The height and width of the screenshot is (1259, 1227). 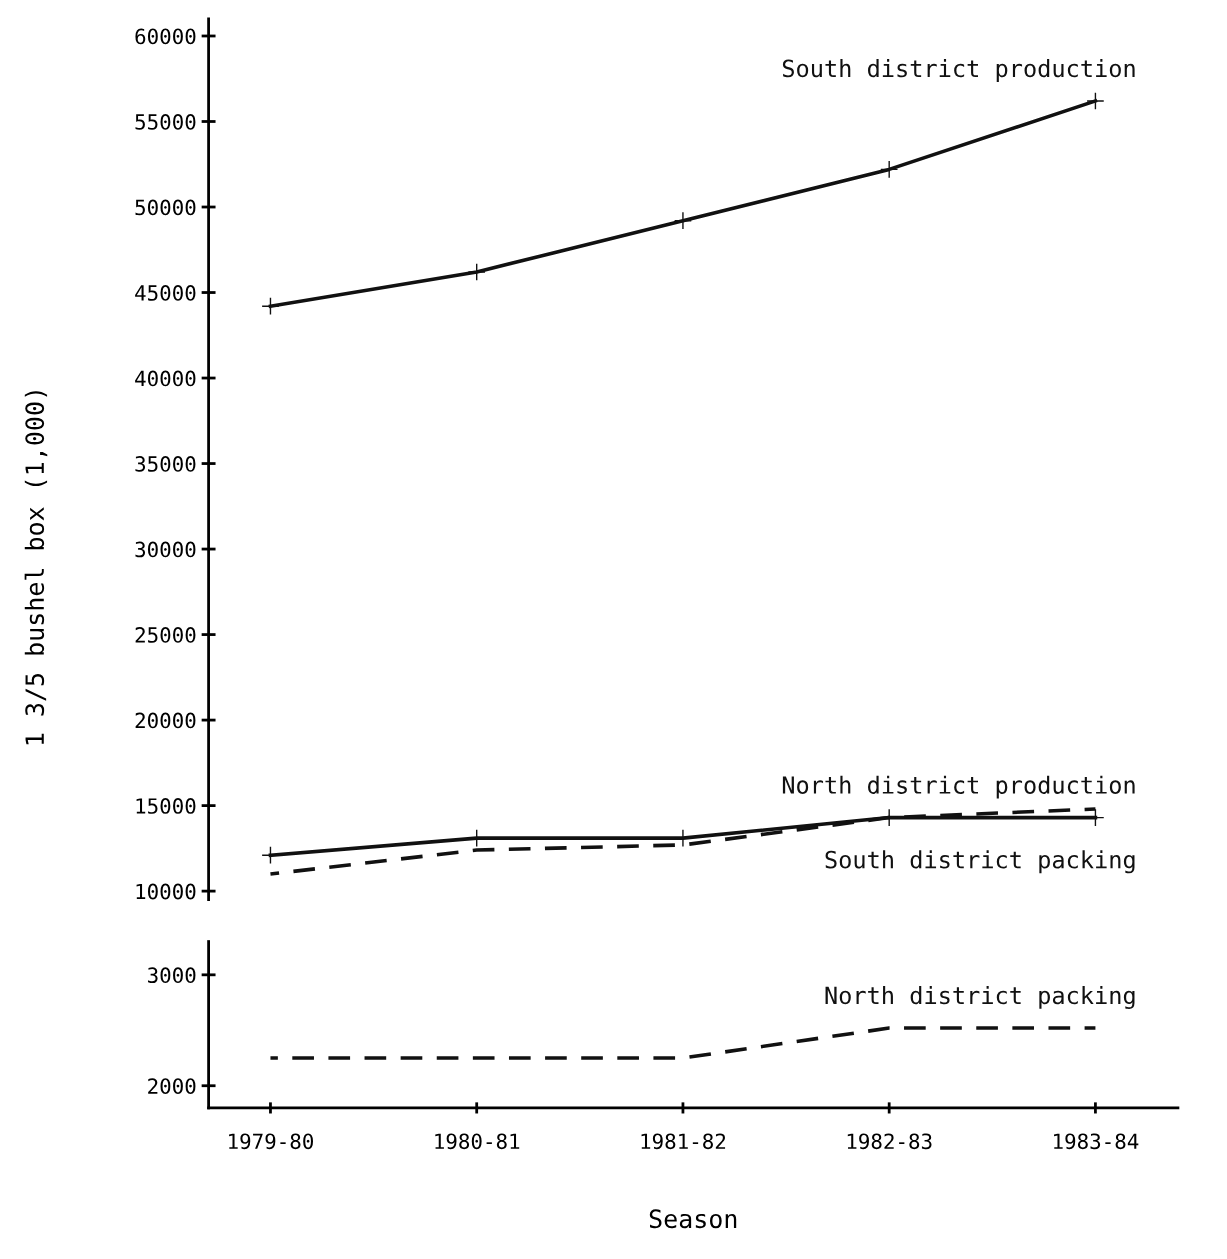 What do you see at coordinates (165, 378) in the screenshot?
I see `y-tick-label: 40000` at bounding box center [165, 378].